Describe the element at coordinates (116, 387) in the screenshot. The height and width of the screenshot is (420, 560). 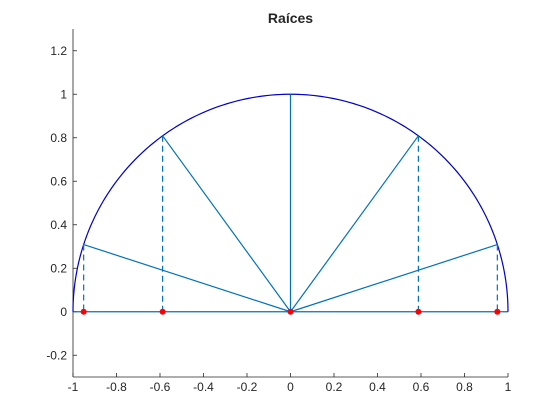
I see `x-tick-label: -0.8` at that location.